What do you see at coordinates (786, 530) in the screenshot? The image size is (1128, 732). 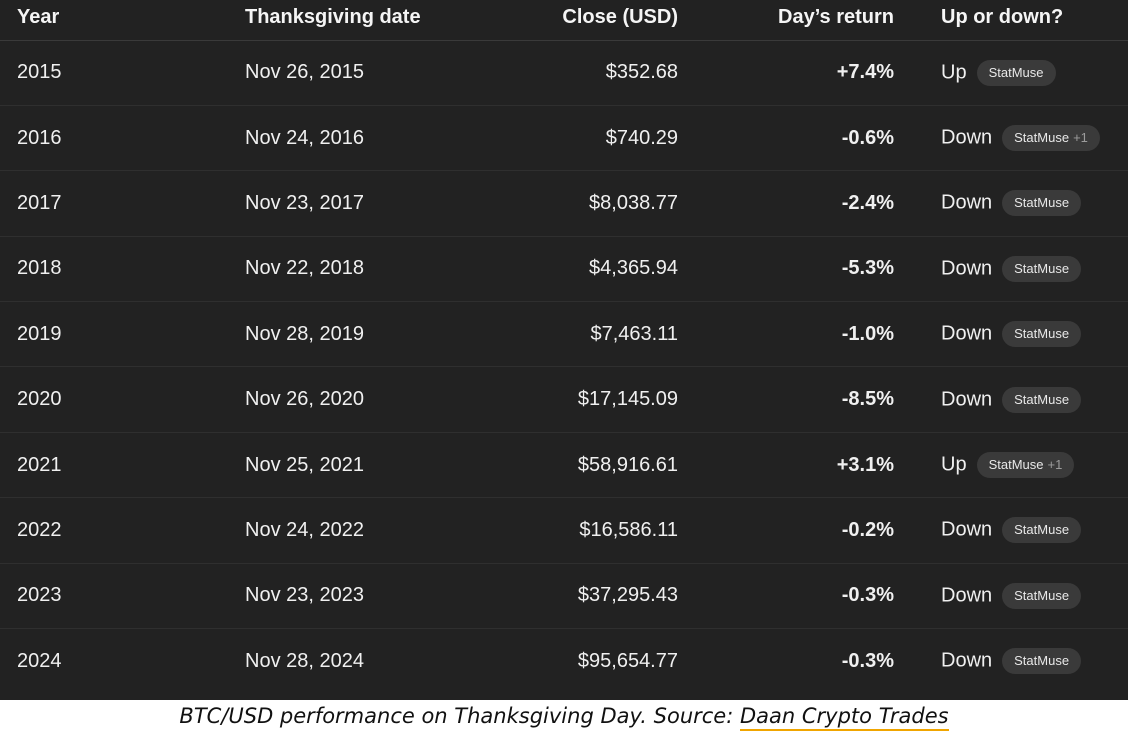 I see `cell-return: -0.2%` at bounding box center [786, 530].